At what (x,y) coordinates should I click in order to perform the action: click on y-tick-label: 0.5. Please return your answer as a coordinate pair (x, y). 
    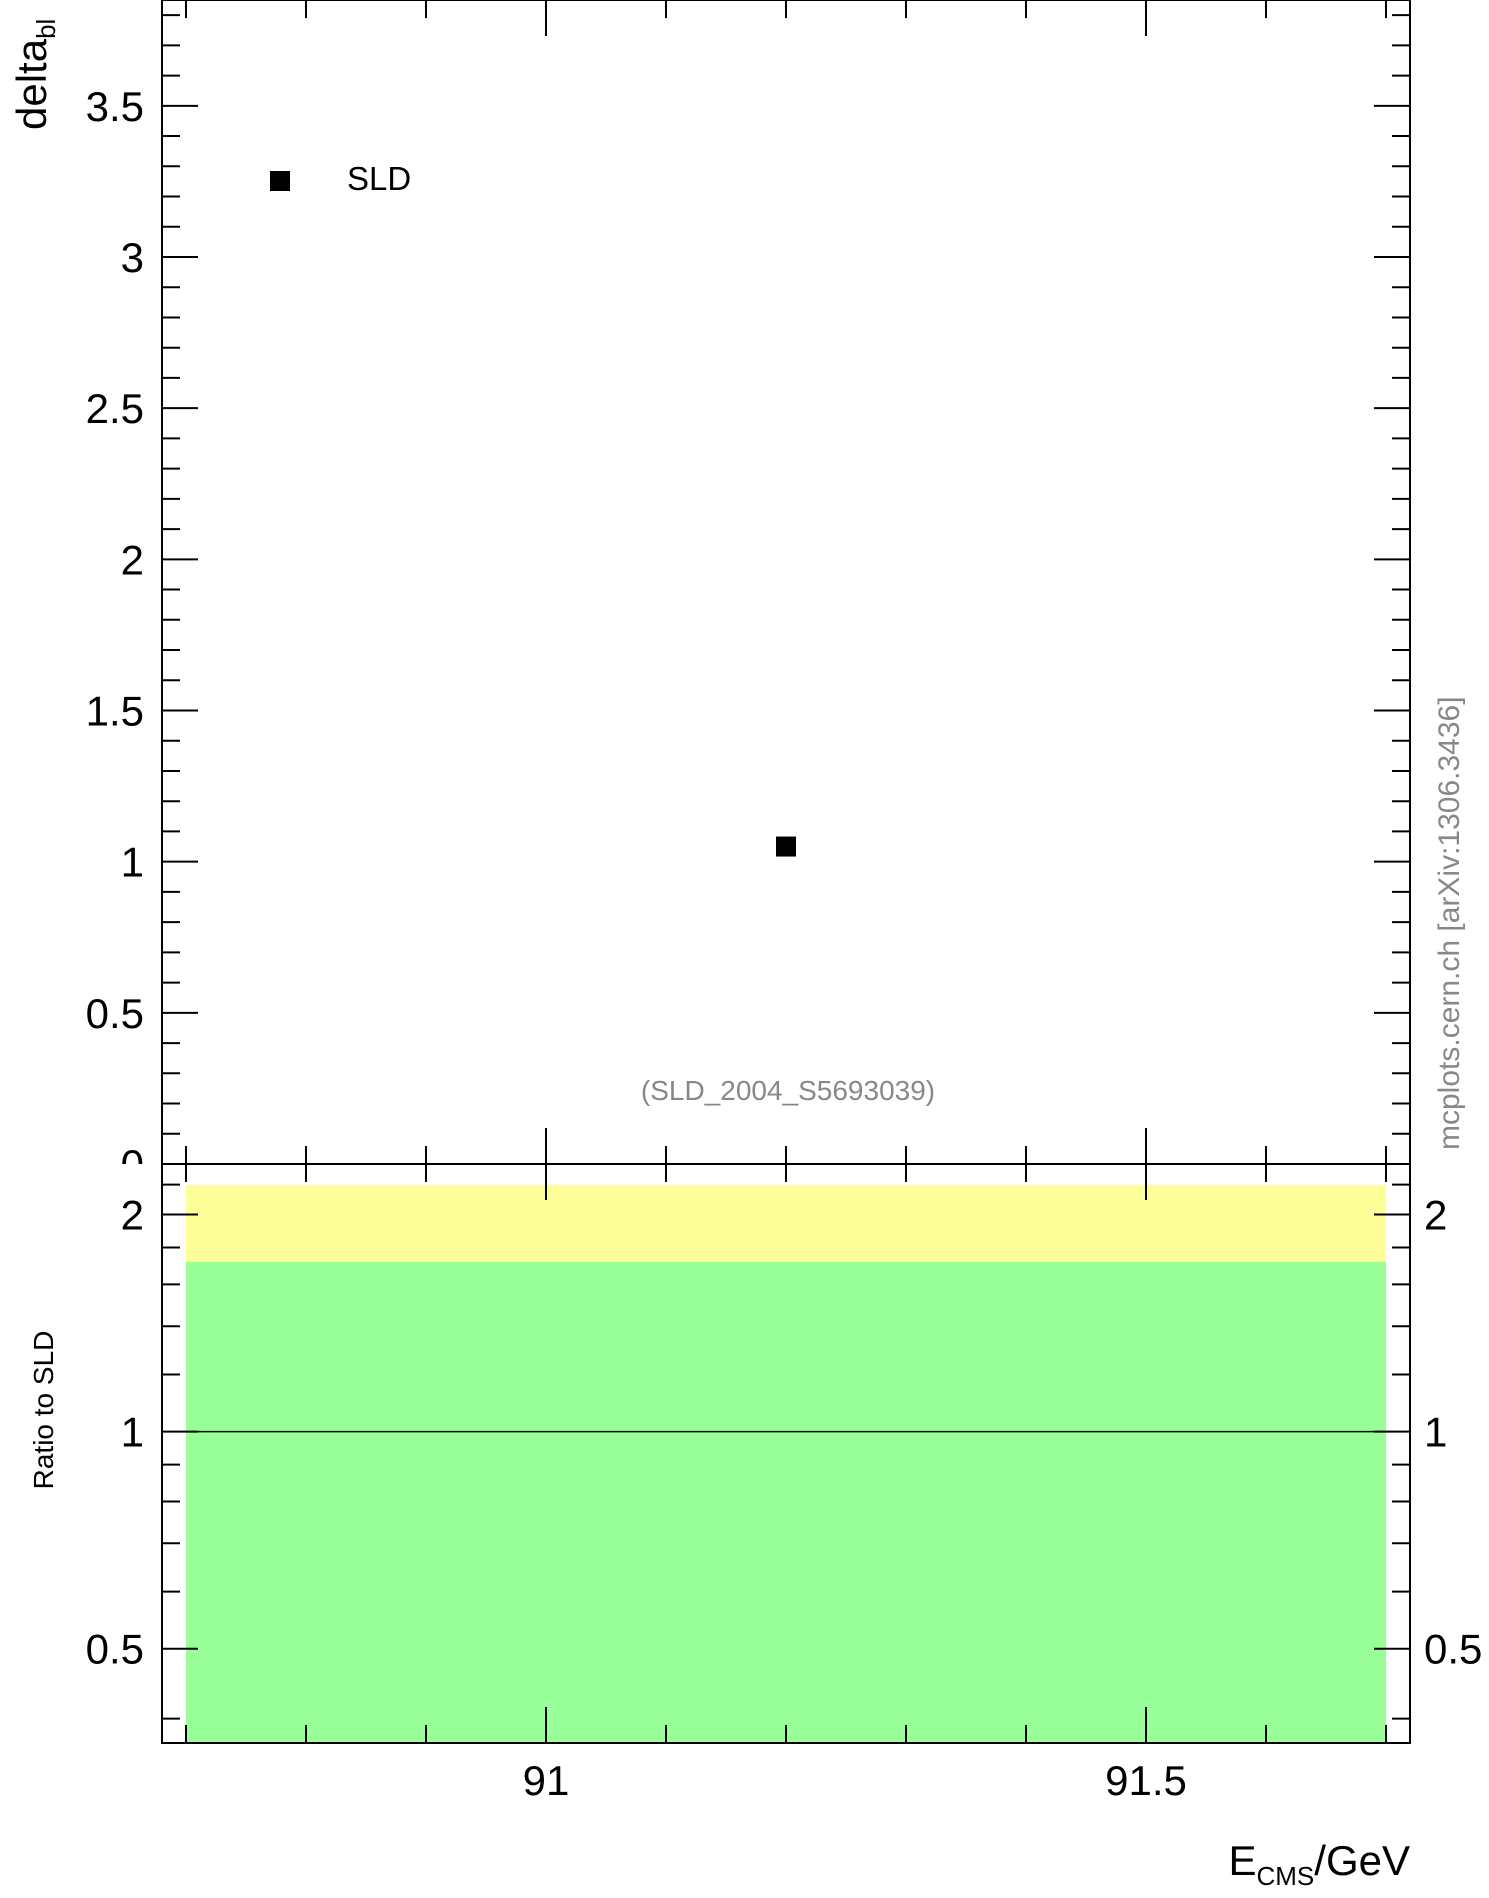
    Looking at the image, I should click on (115, 1013).